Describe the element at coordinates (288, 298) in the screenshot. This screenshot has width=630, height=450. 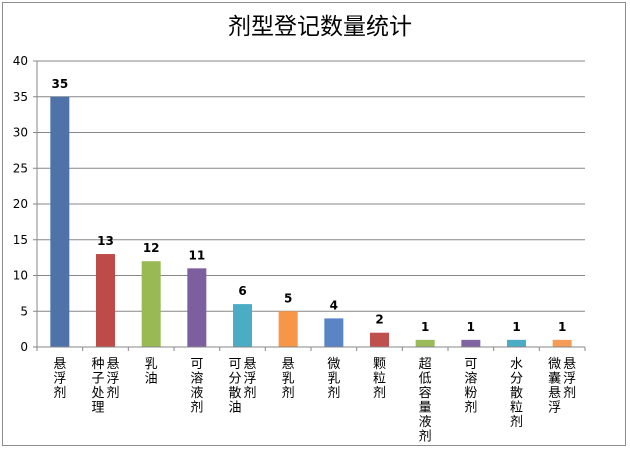
I see `bar-data-label: 5` at that location.